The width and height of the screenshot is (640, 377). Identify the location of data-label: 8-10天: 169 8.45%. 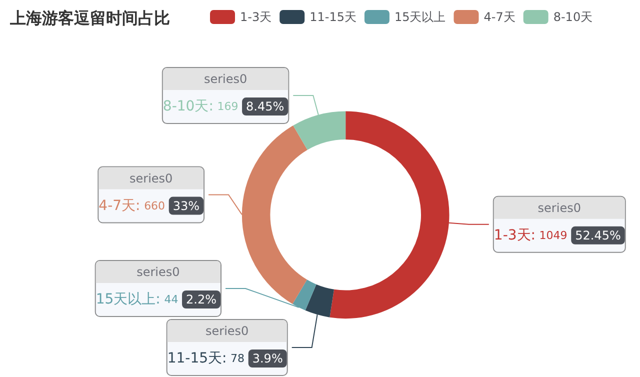
(223, 106).